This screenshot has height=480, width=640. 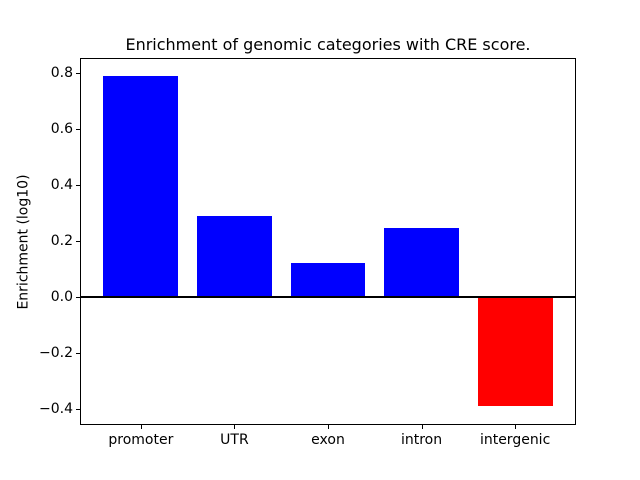 I want to click on y-tick-label: −0.4, so click(x=56, y=409).